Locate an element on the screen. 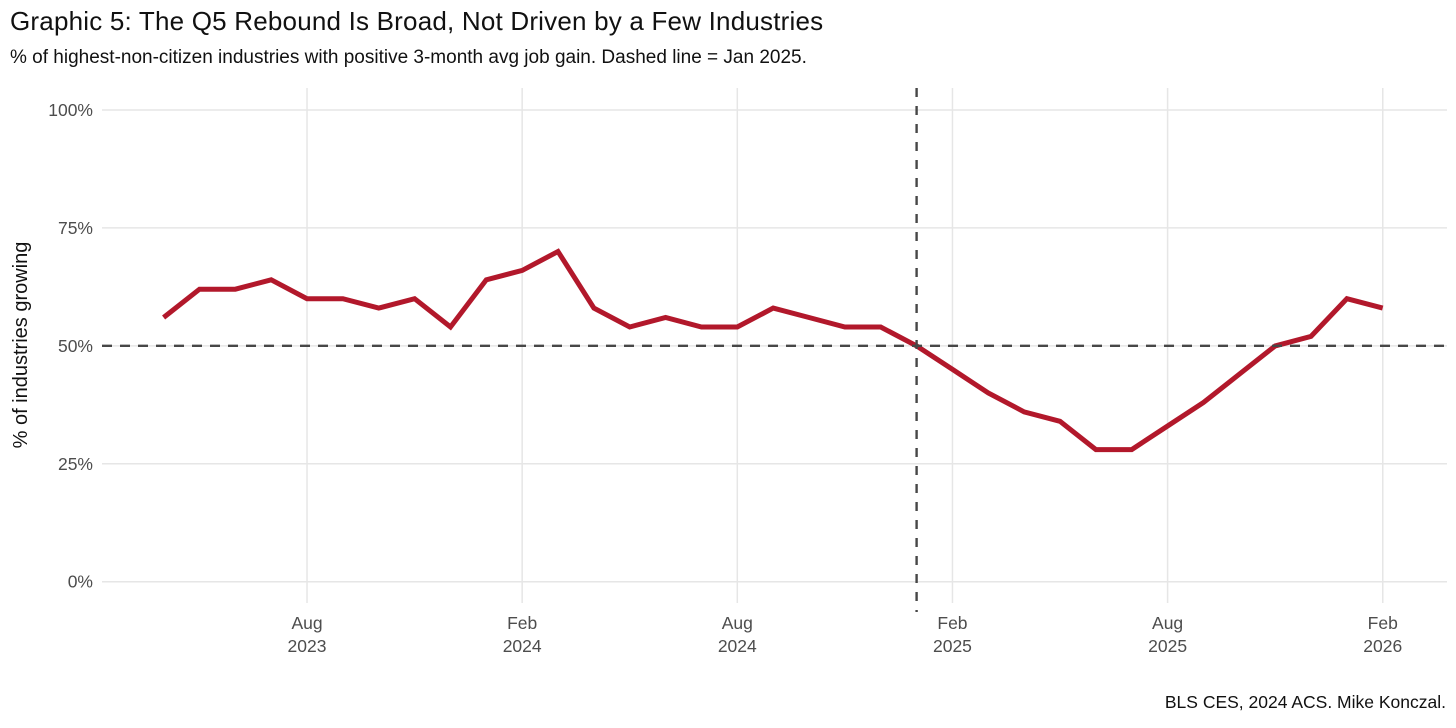 The image size is (1456, 728). y-tick-label: 0% is located at coordinates (80, 582).